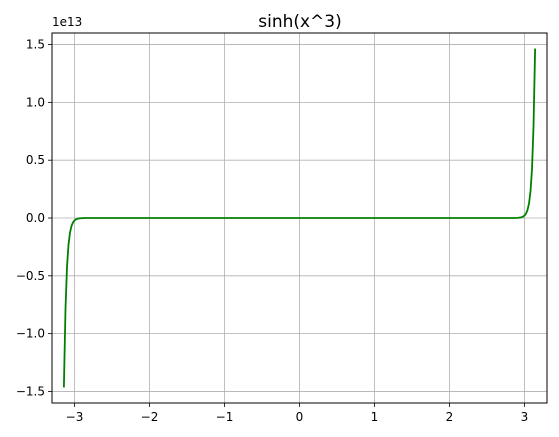  I want to click on y-tick-label: −0.5, so click(30, 276).